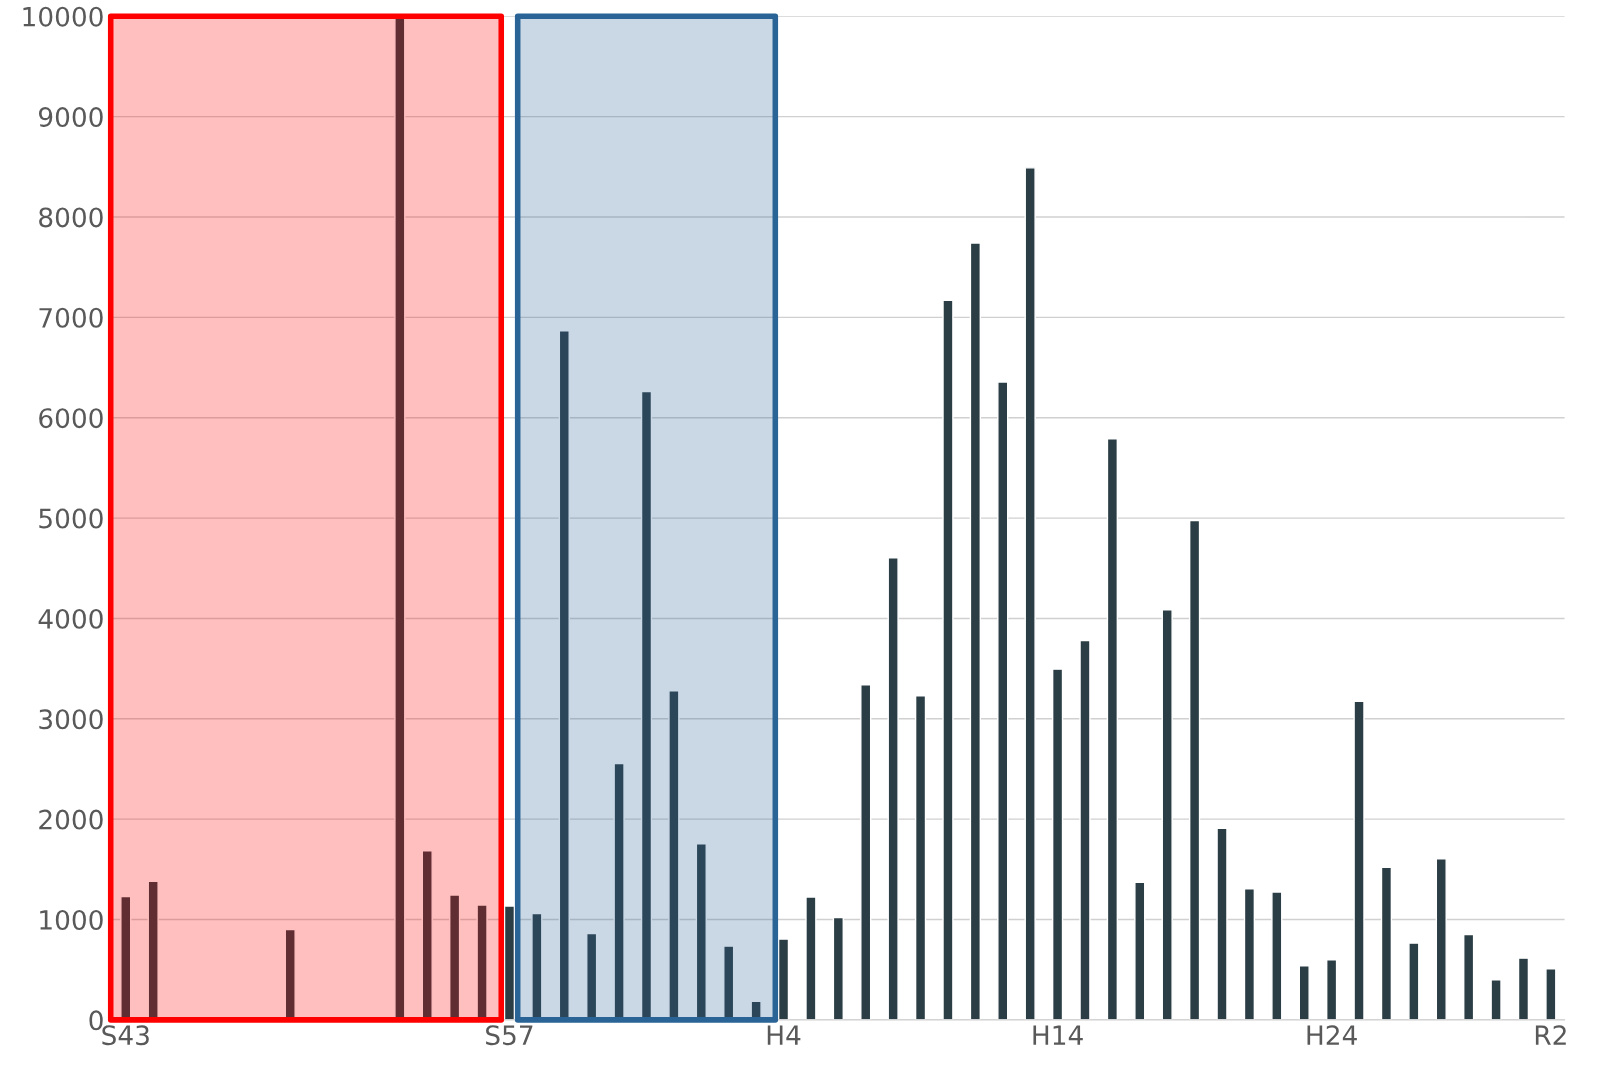 The height and width of the screenshot is (1085, 1608). What do you see at coordinates (1550, 1035) in the screenshot?
I see `x-tick-label: R2` at bounding box center [1550, 1035].